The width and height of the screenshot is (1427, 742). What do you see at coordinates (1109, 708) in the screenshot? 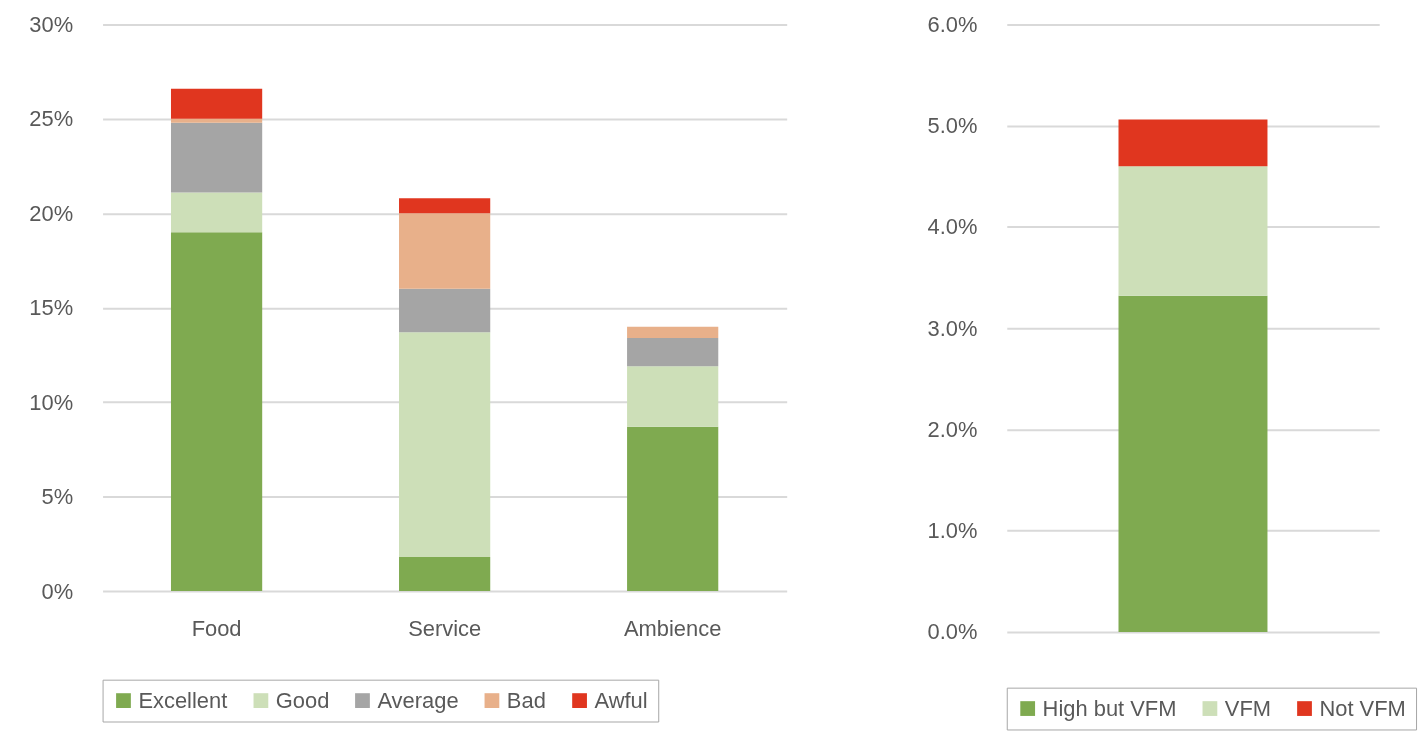
I see `legend-label: High but VFM` at bounding box center [1109, 708].